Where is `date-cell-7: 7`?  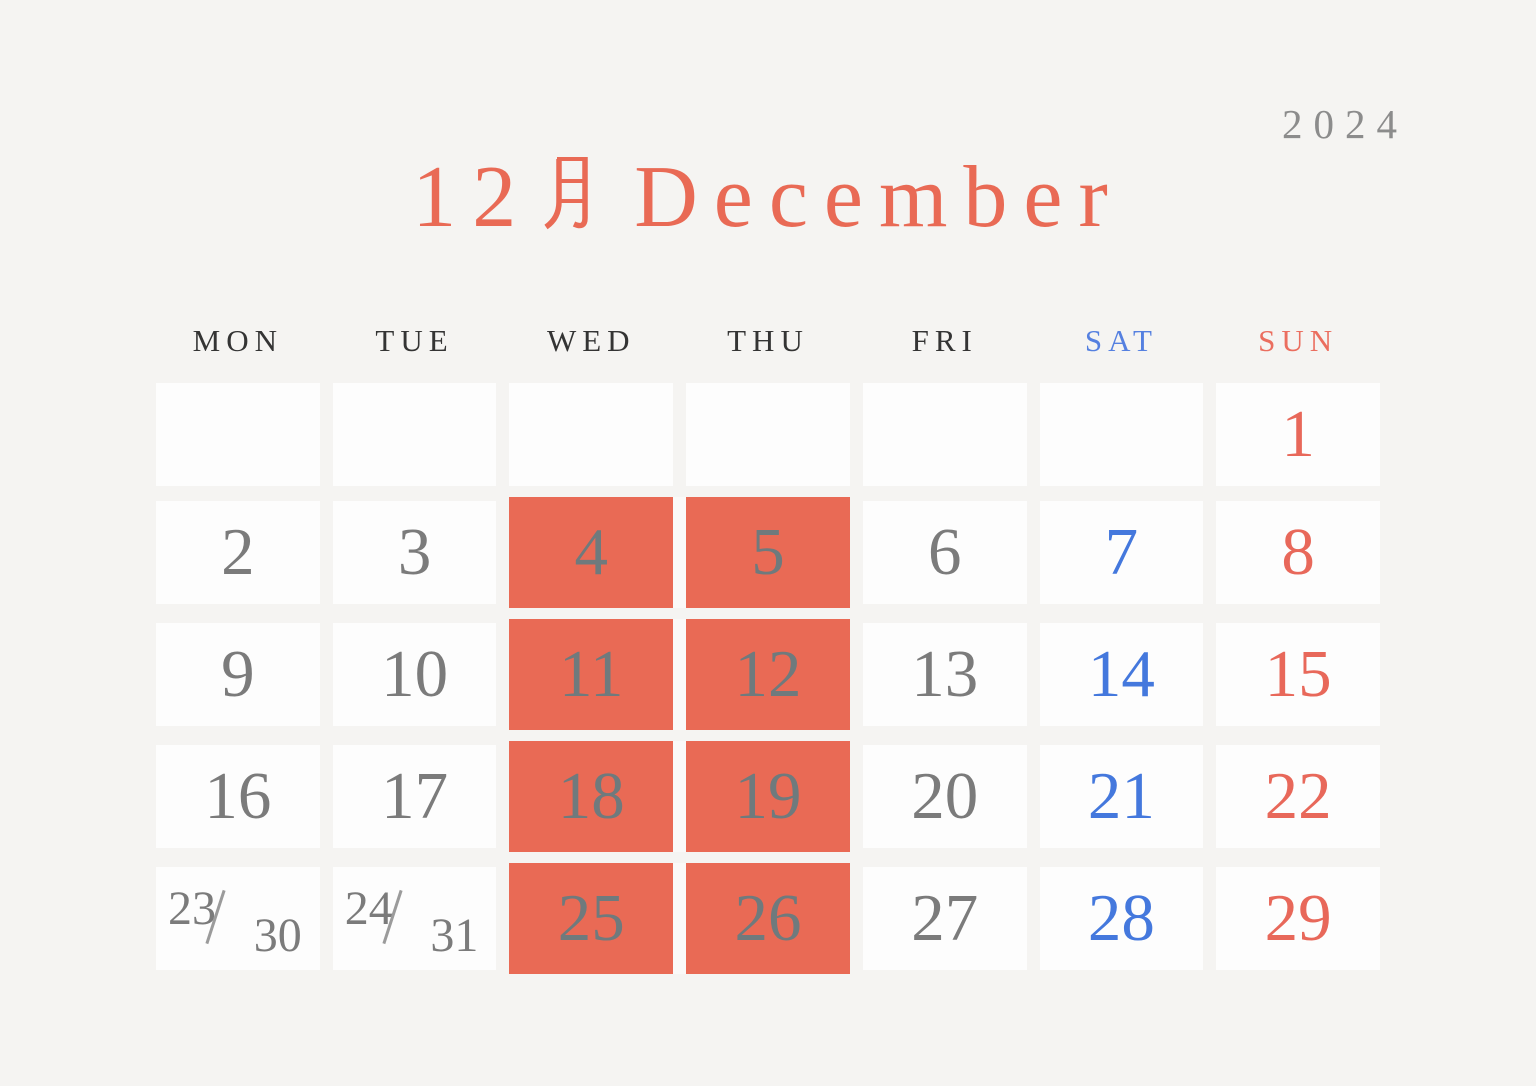
date-cell-7: 7 is located at coordinates (1121, 552).